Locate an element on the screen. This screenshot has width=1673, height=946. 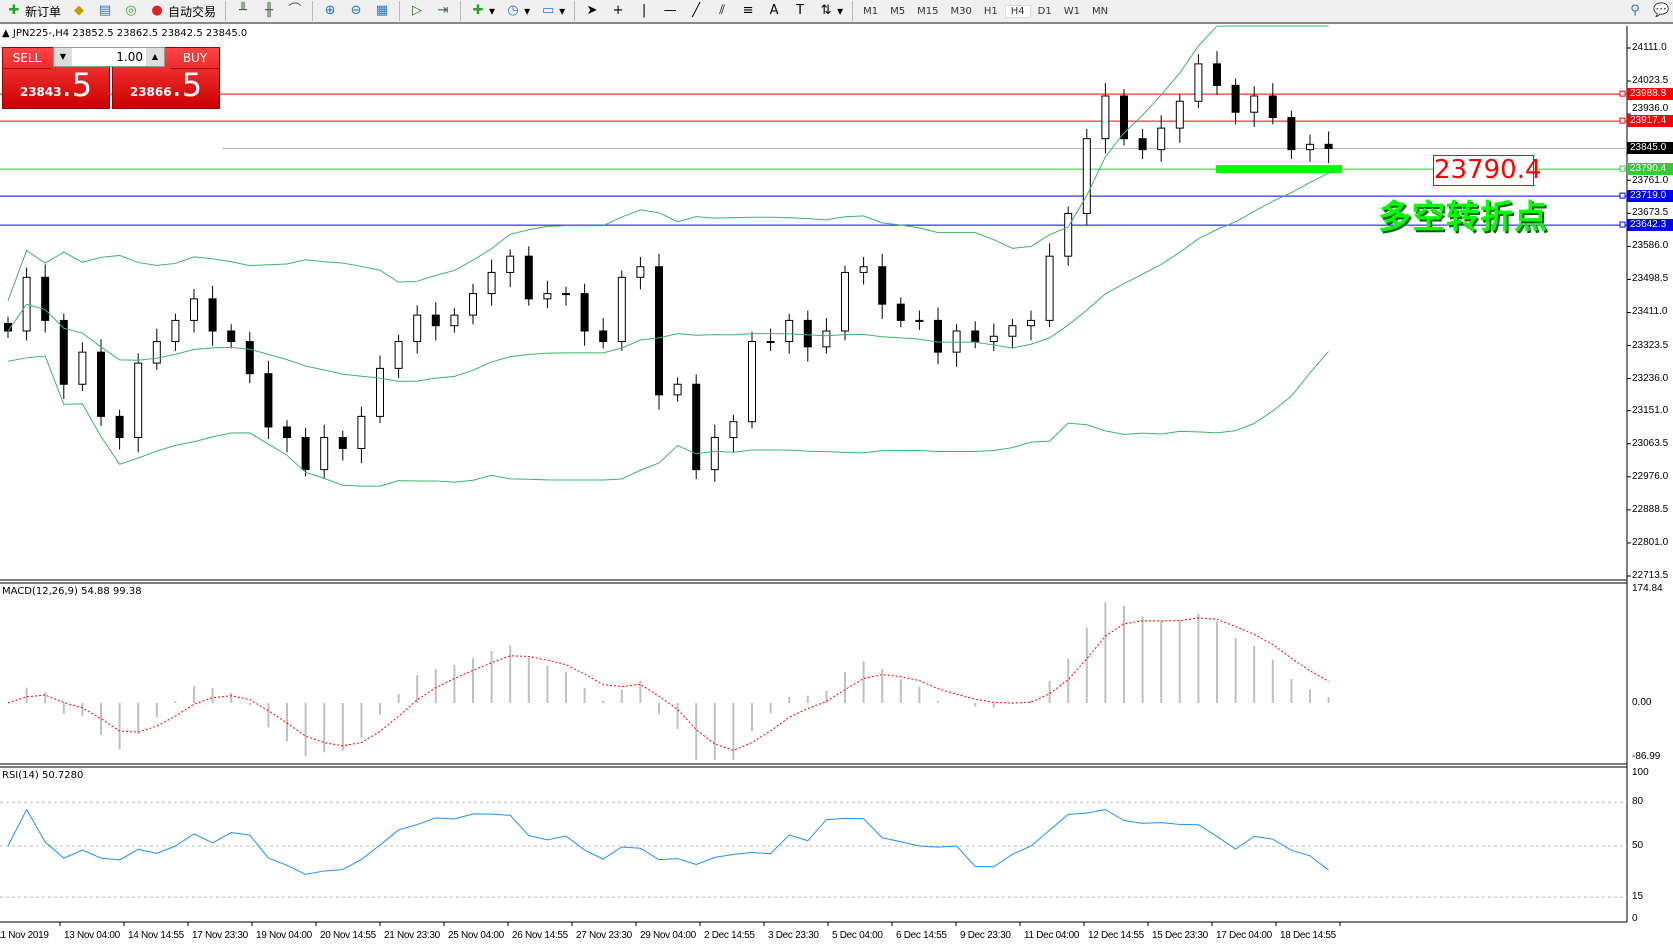
lot-input is located at coordinates (109, 57).